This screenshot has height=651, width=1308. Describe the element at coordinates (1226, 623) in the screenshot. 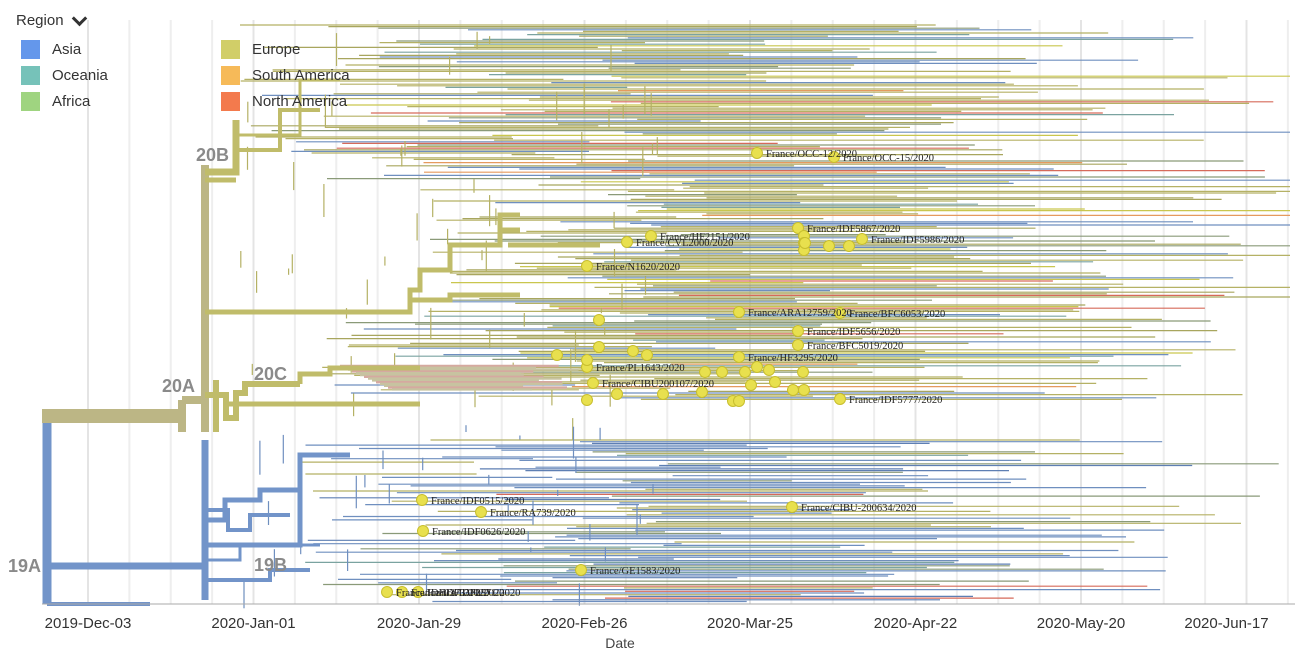

I see `axis-tick-label: 2020-Jun-17` at that location.